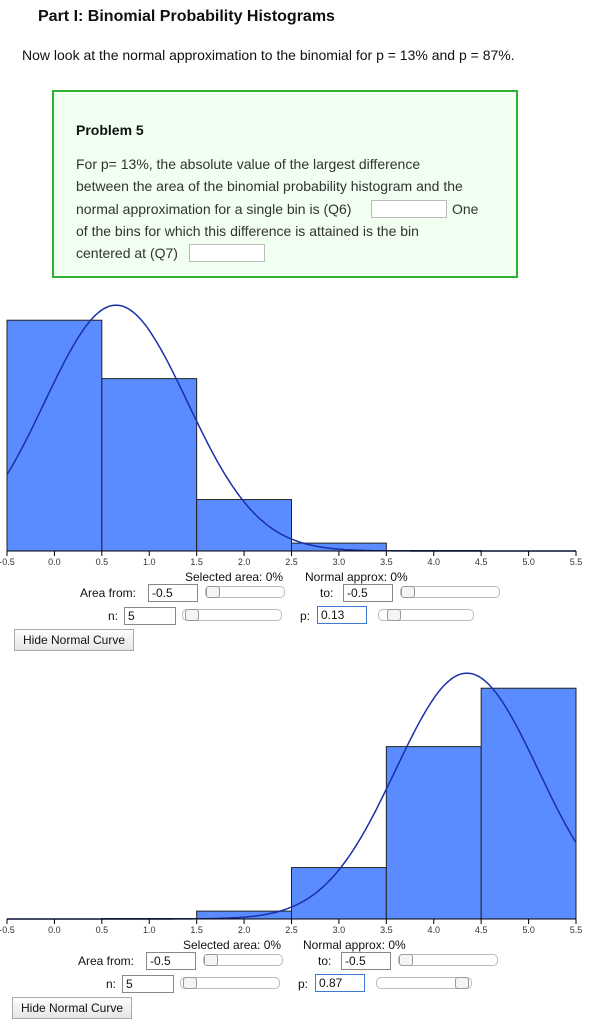 This screenshot has width=594, height=1024. Describe the element at coordinates (110, 130) in the screenshot. I see `problem-title: Problem 5` at that location.